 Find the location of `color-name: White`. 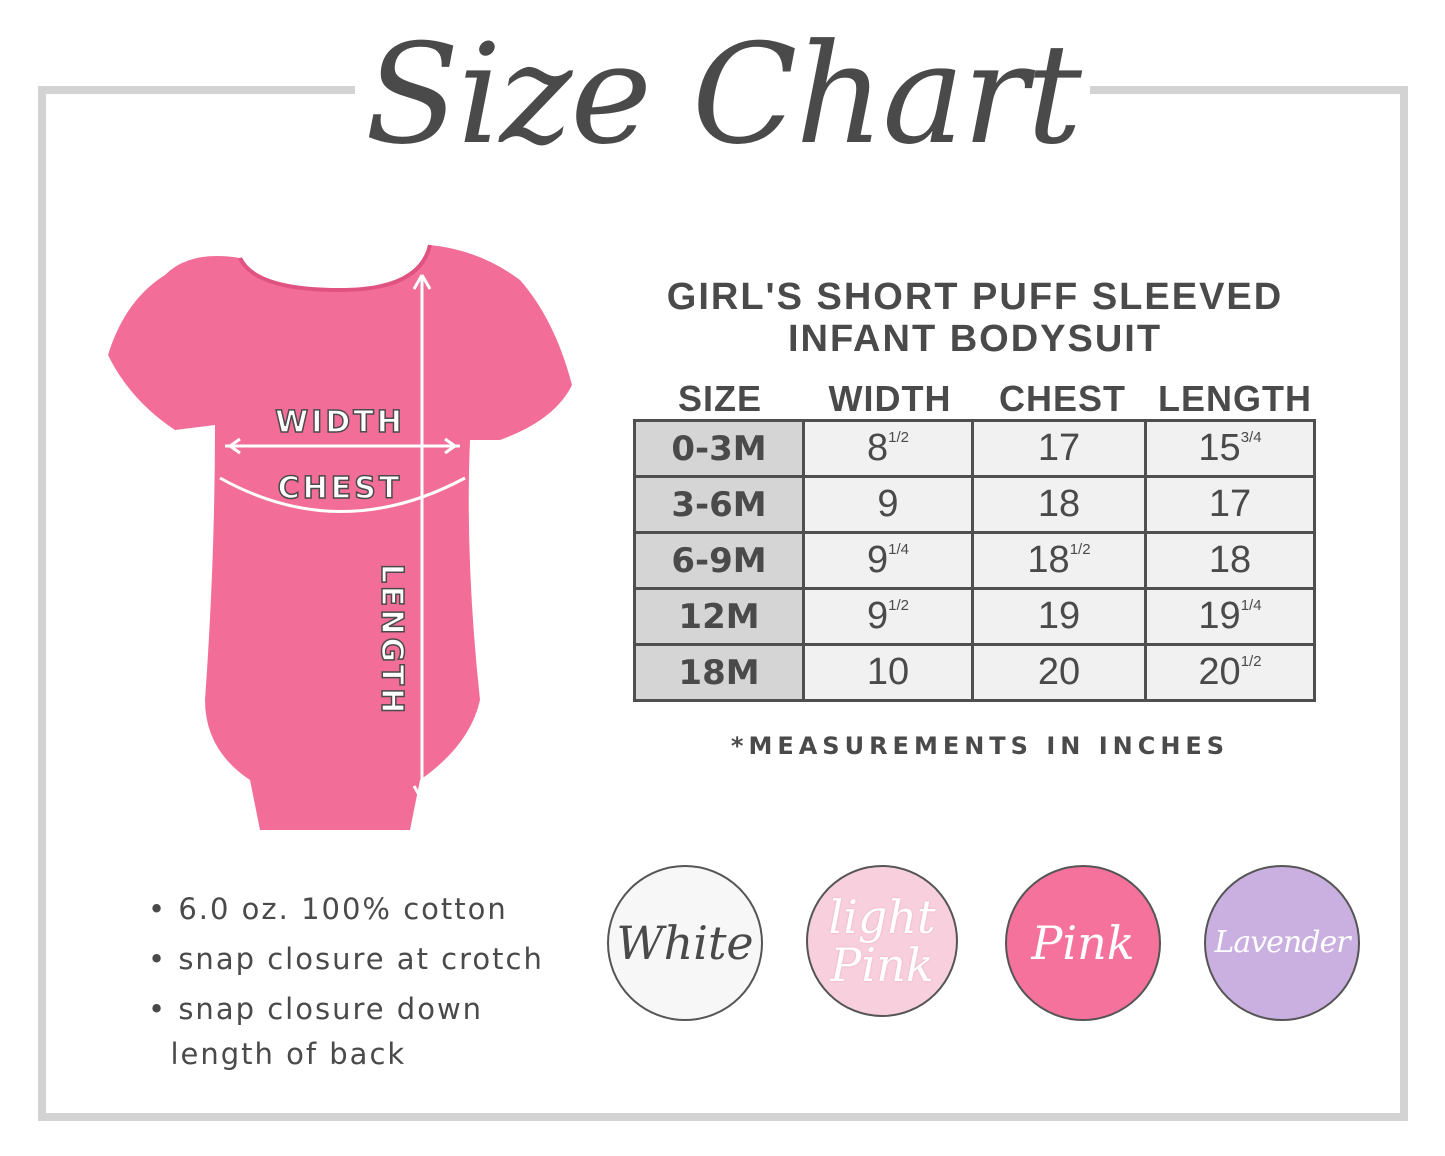

color-name: White is located at coordinates (685, 943).